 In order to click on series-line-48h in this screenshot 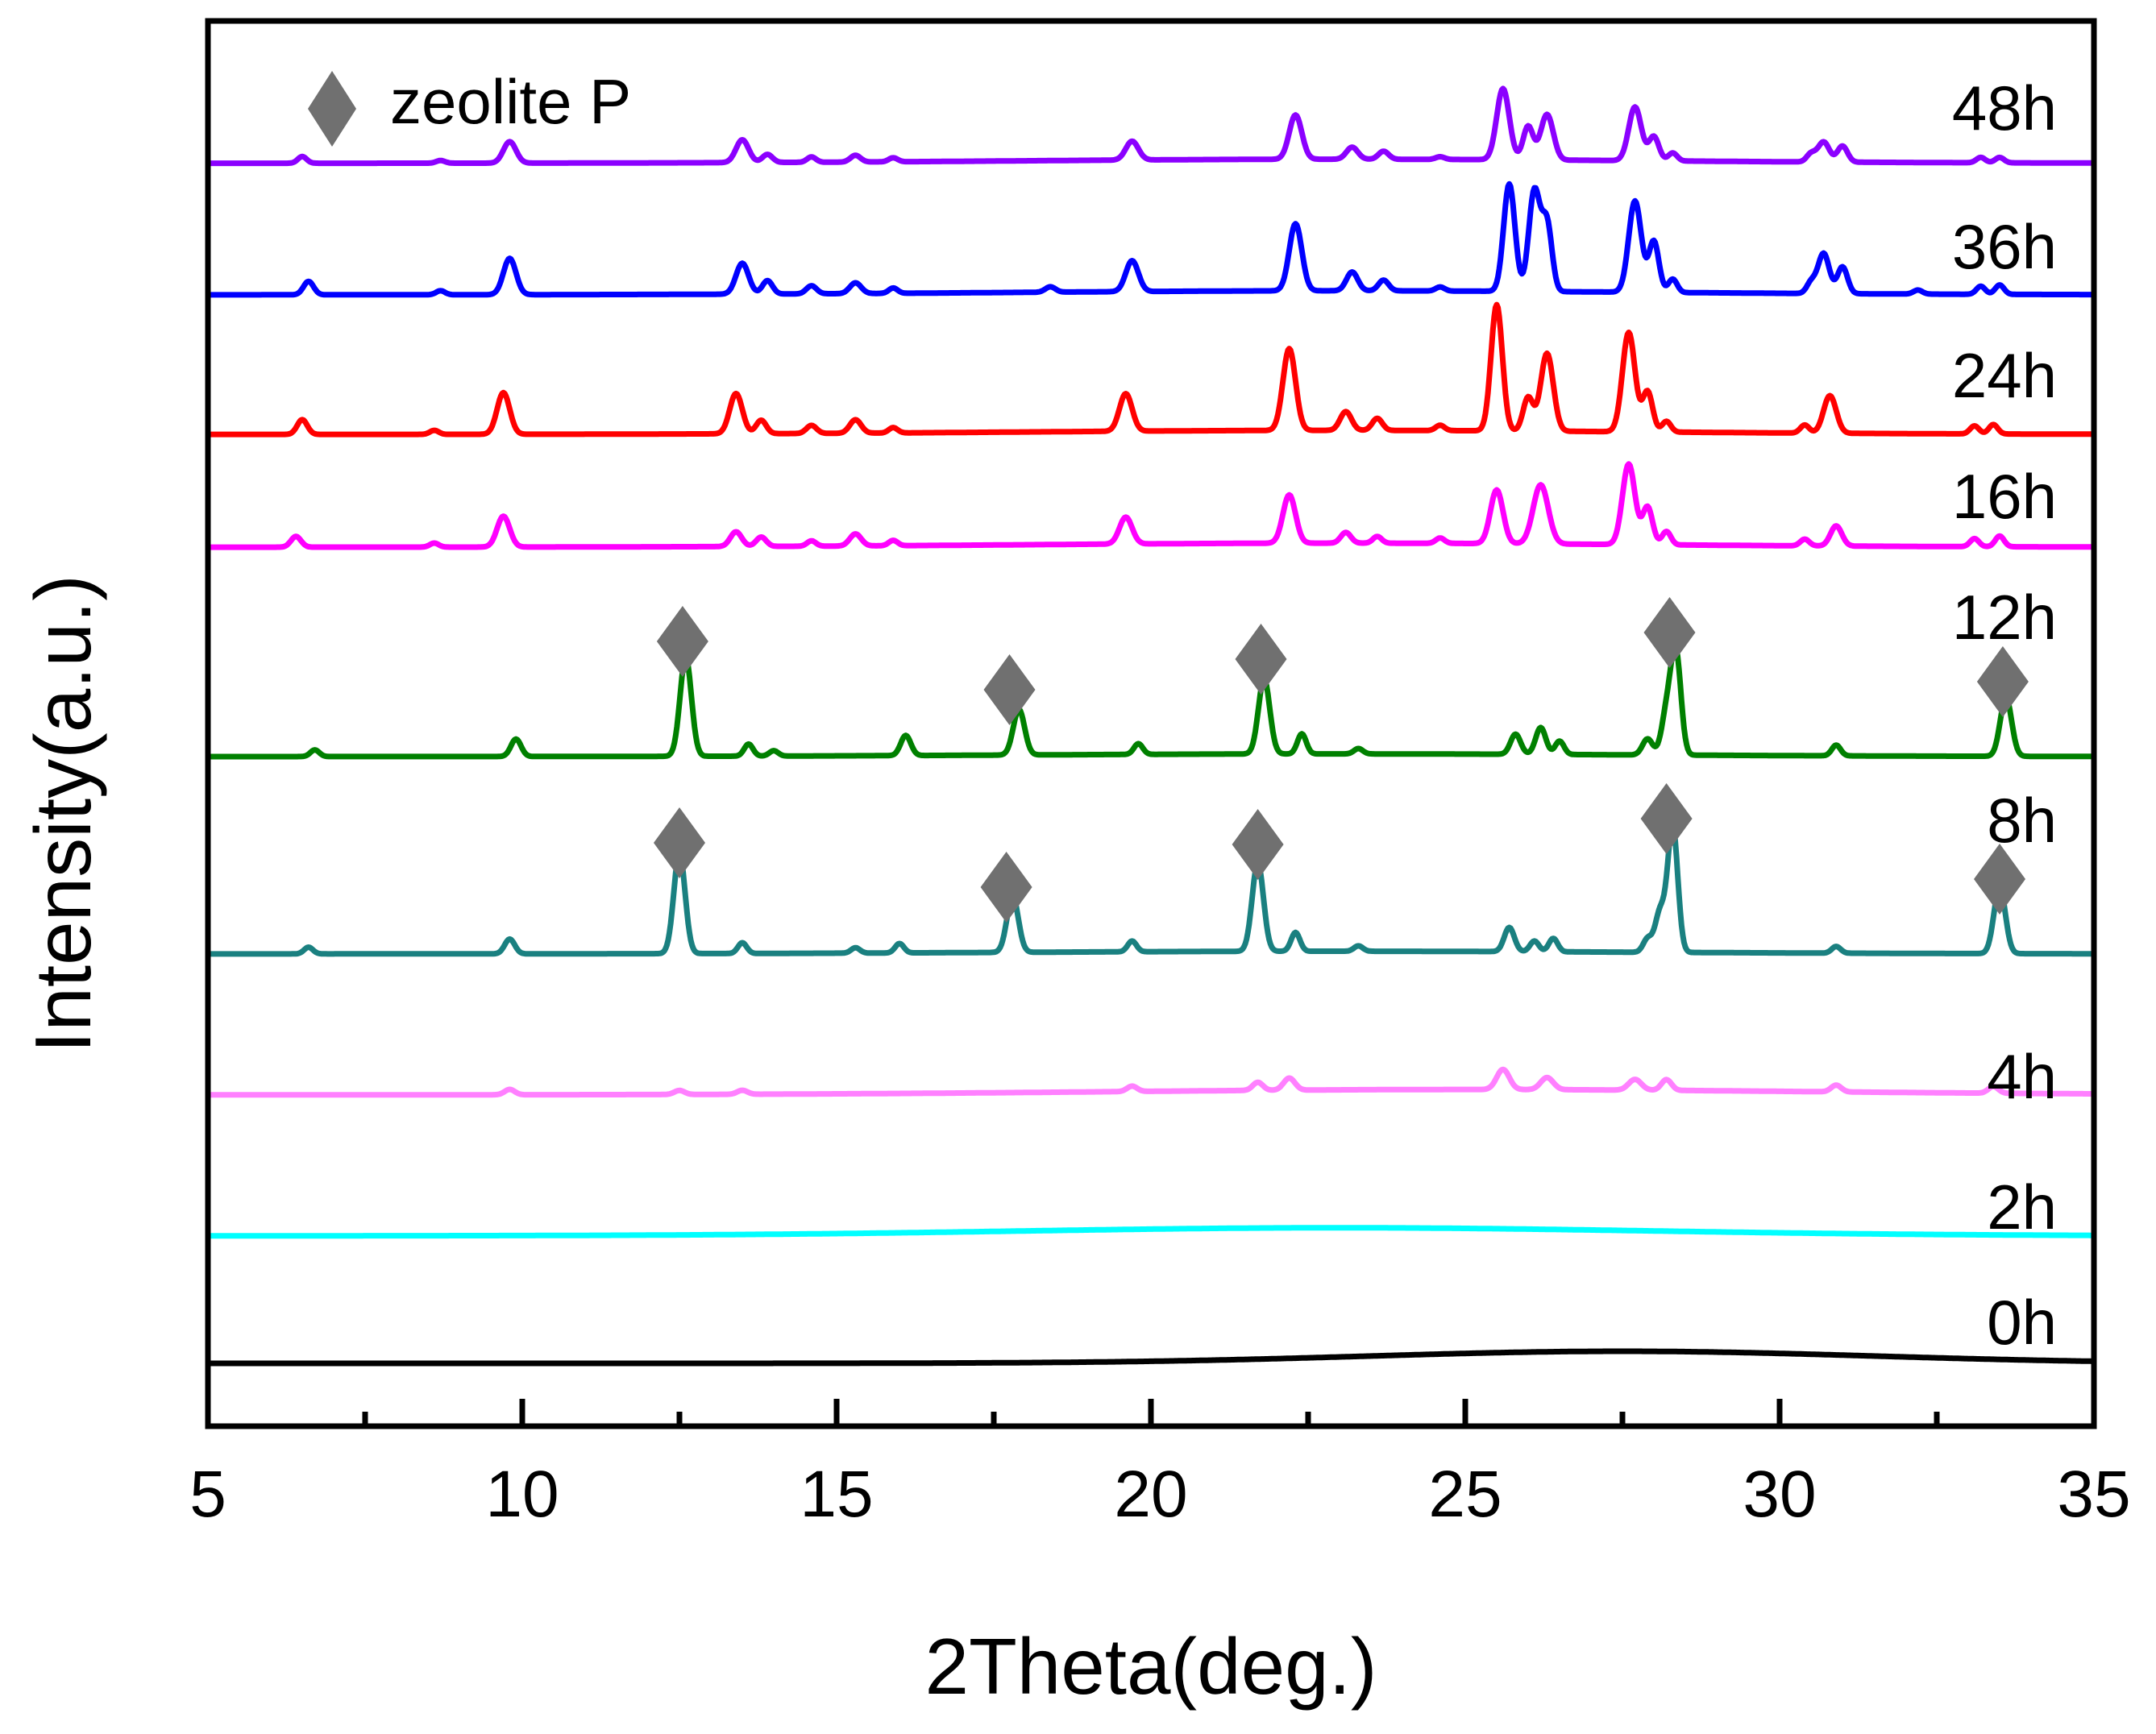, I will do `click(1151, 126)`.